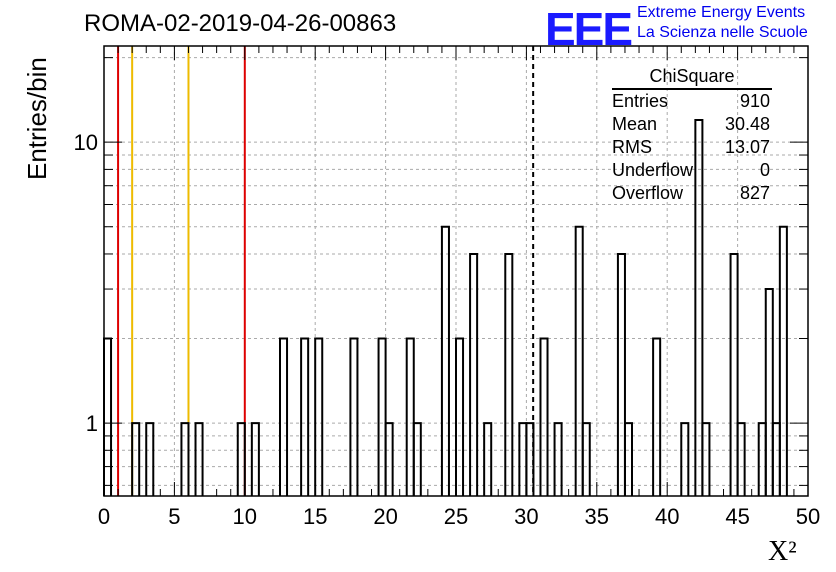 The image size is (836, 572). Describe the element at coordinates (315, 516) in the screenshot. I see `x-tick-label: 15` at that location.